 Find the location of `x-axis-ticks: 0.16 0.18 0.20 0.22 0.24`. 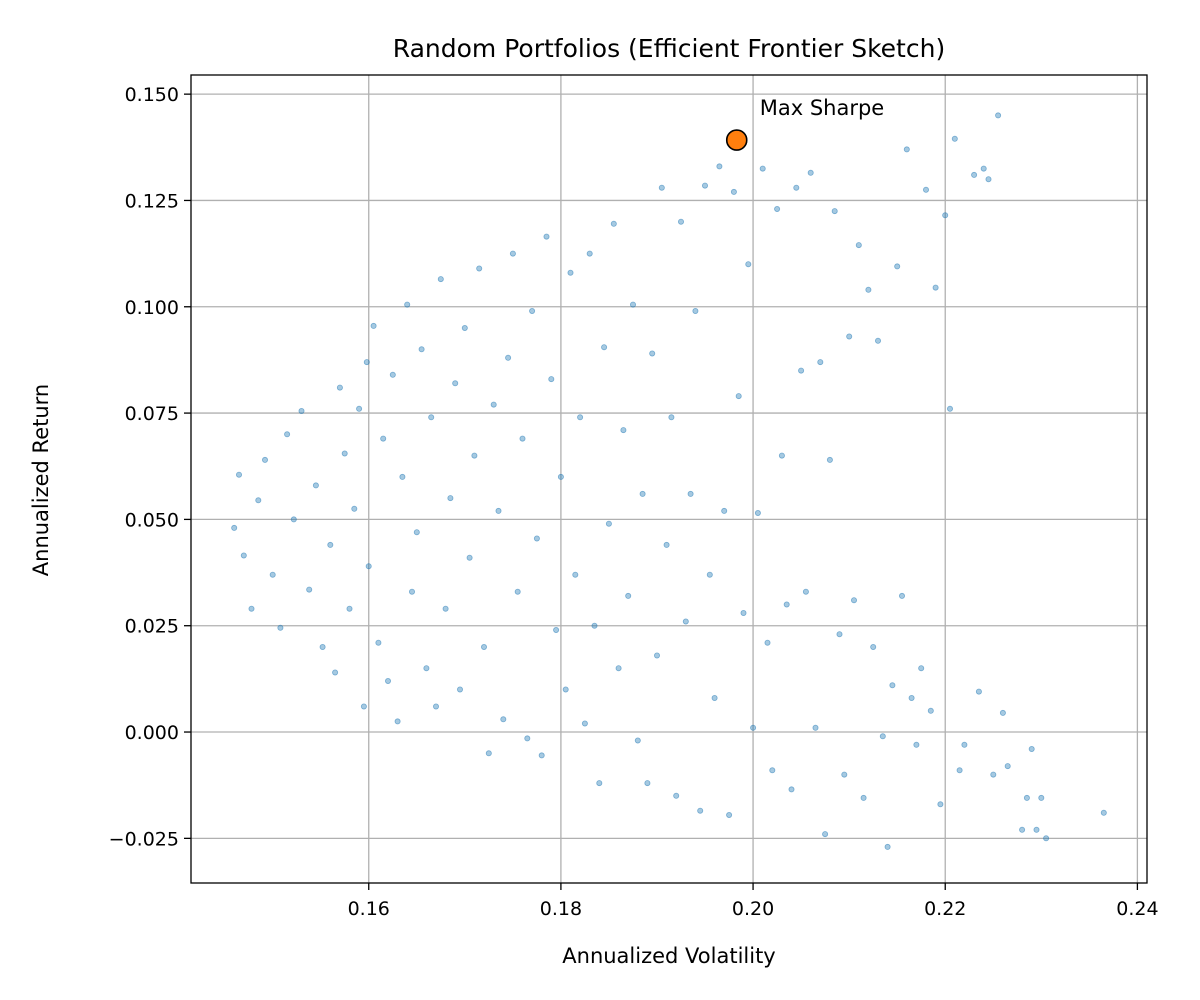

x-axis-ticks: 0.16 0.18 0.20 0.22 0.24 is located at coordinates (753, 901).